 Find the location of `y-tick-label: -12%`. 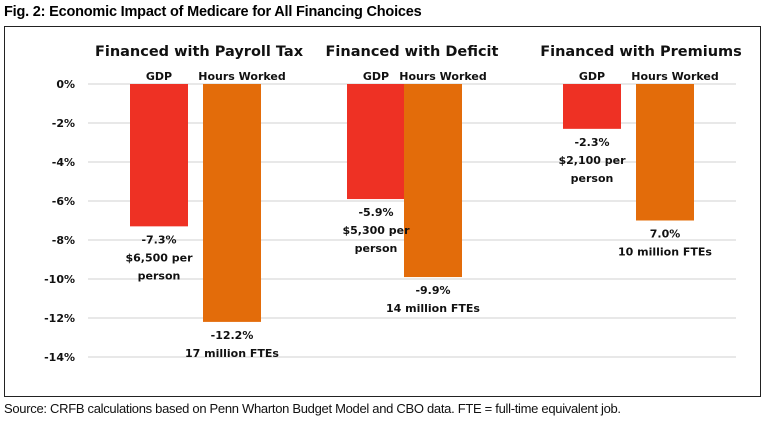

y-tick-label: -12% is located at coordinates (59, 318).